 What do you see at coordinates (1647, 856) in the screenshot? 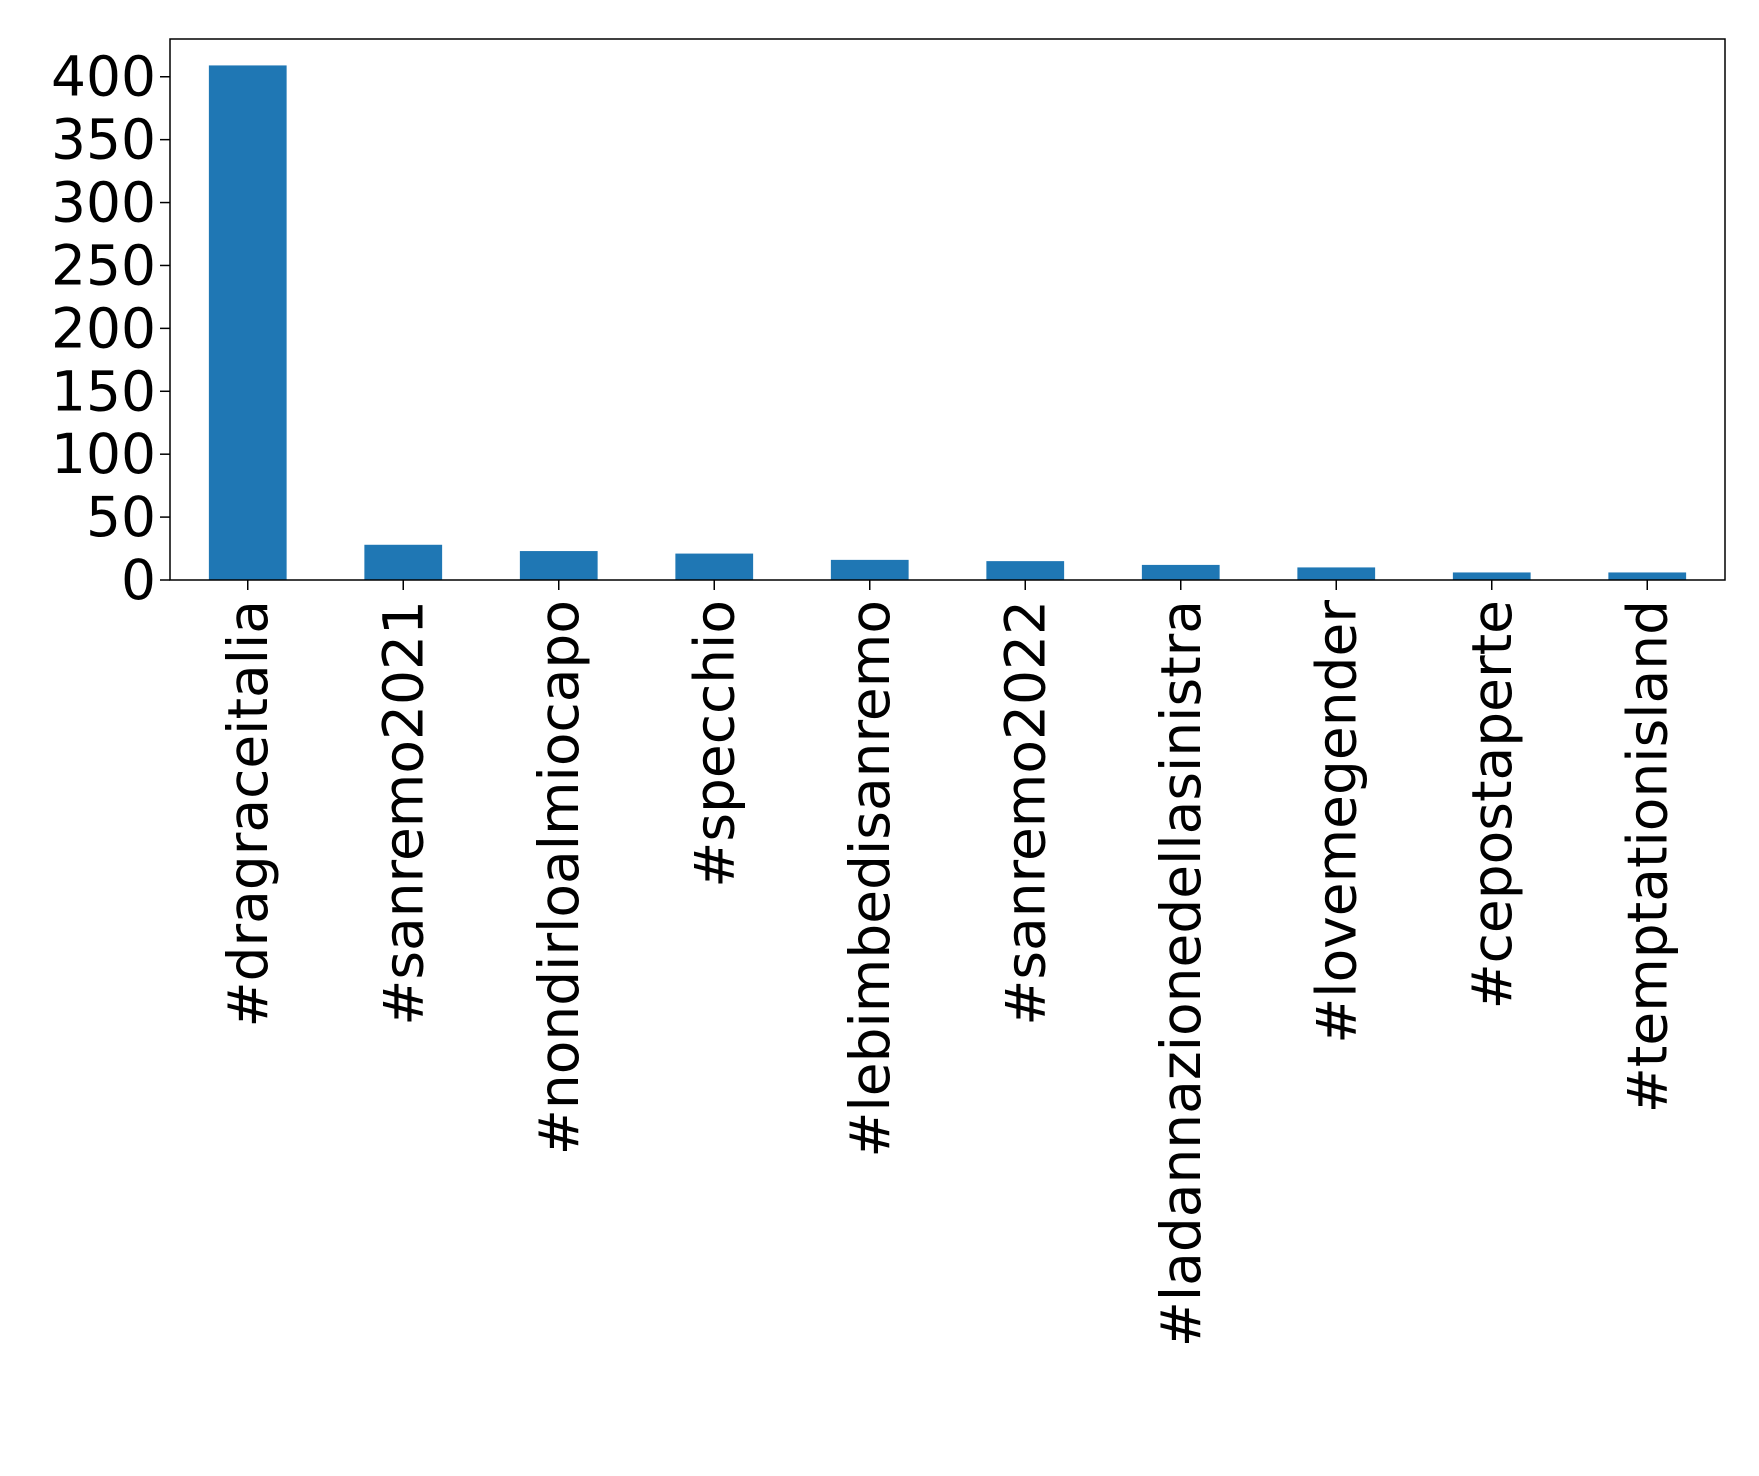
I see `x-tick-label: #temptationisland` at bounding box center [1647, 856].